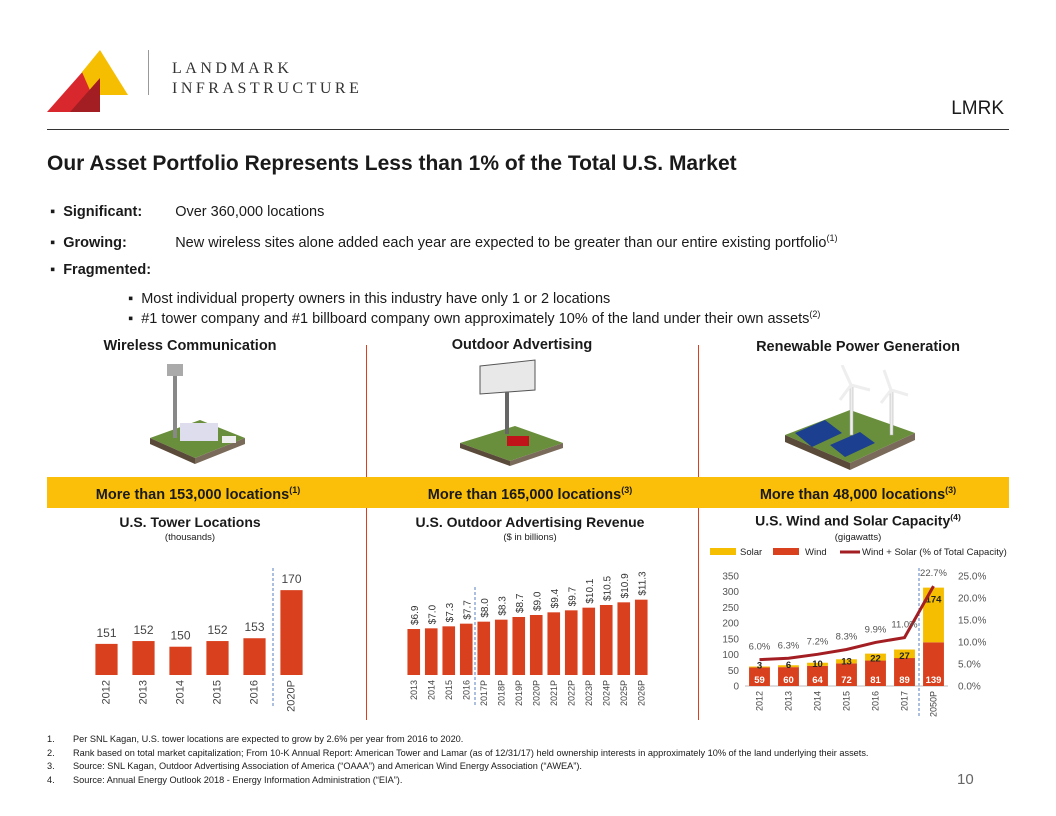 This screenshot has width=1056, height=816. I want to click on chart-subtitle: (gigawatts), so click(858, 537).